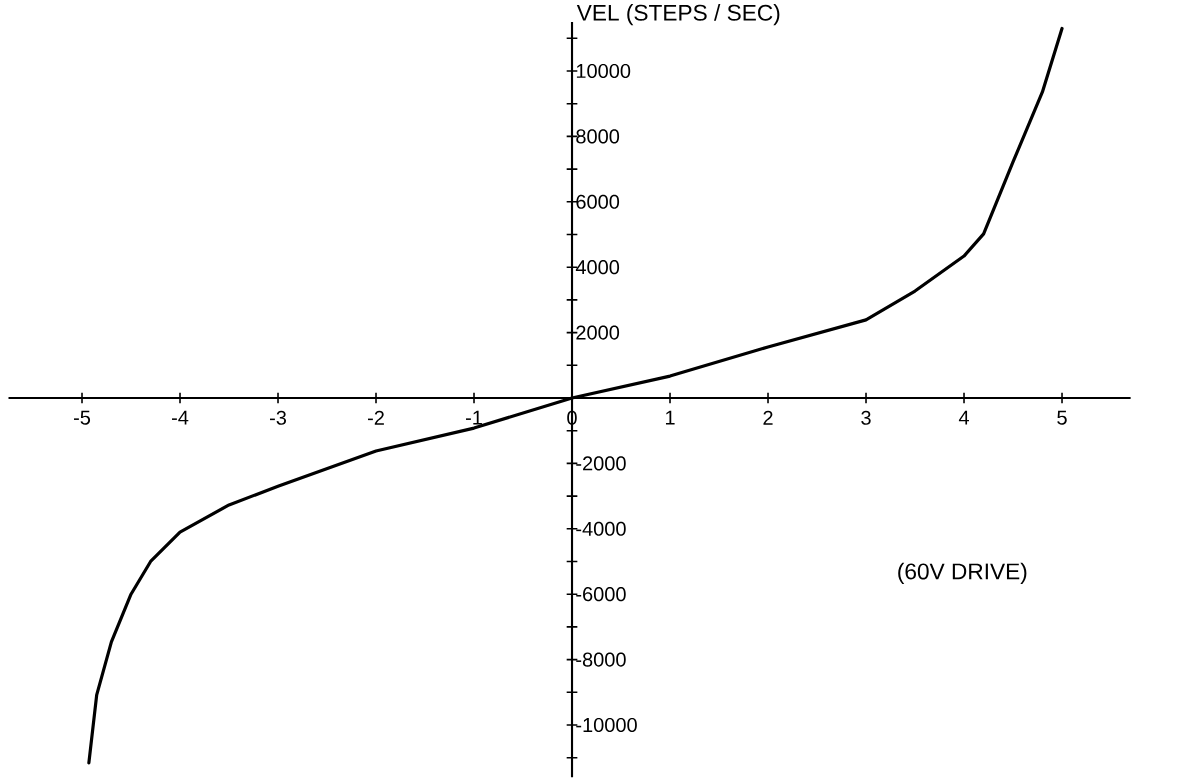  I want to click on y-axis-title: VEL (STEPS / SEC), so click(678, 15).